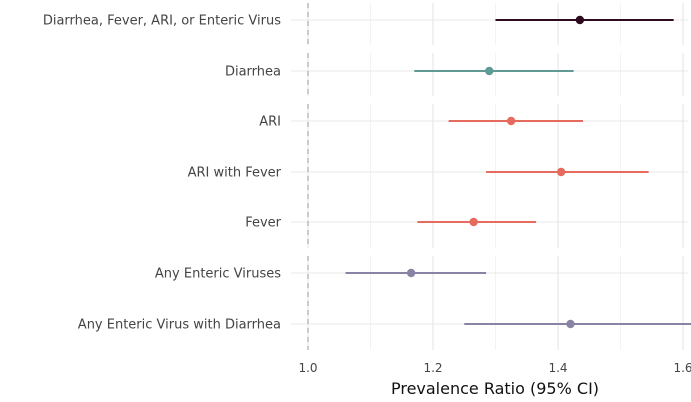  I want to click on x-tick-label: 1.2, so click(432, 368).